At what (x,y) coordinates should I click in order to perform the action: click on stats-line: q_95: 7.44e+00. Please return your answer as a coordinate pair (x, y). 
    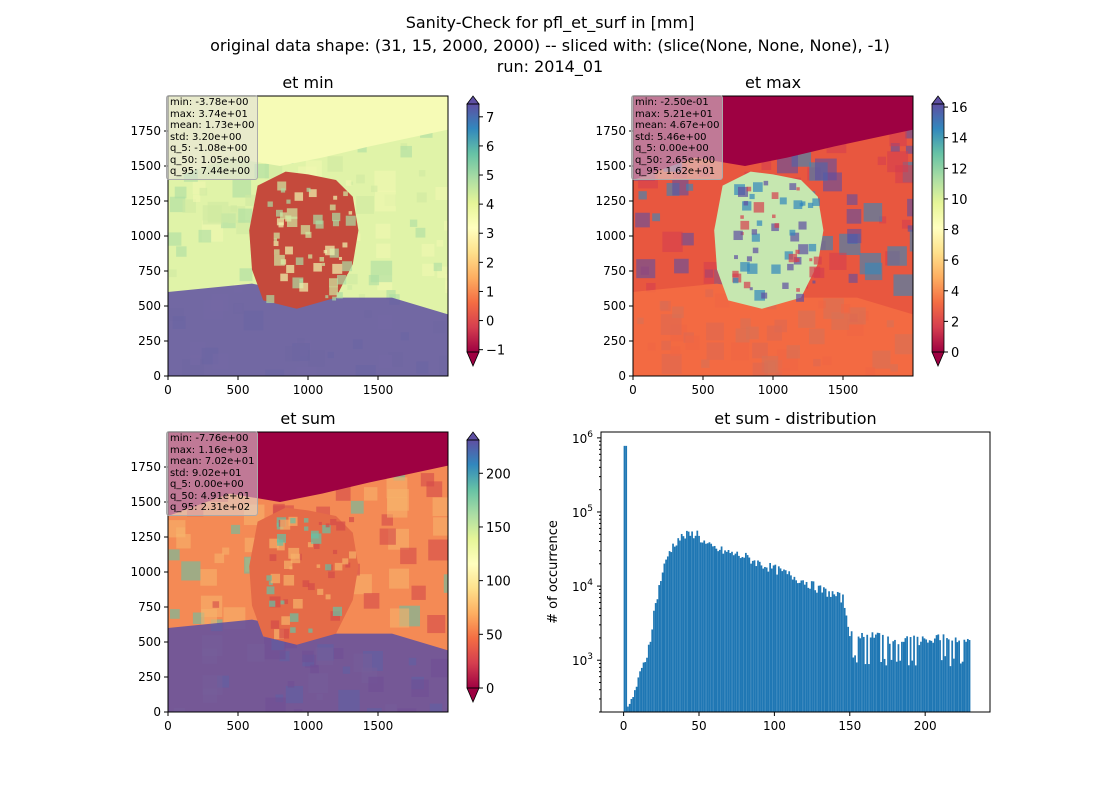
    Looking at the image, I should click on (210, 171).